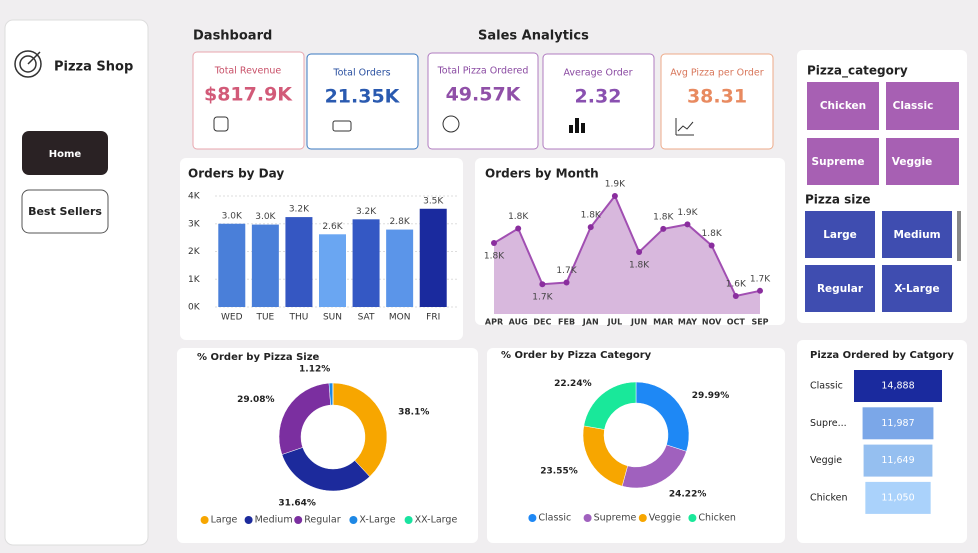  What do you see at coordinates (361, 73) in the screenshot?
I see `kpi-label: Total Orders` at bounding box center [361, 73].